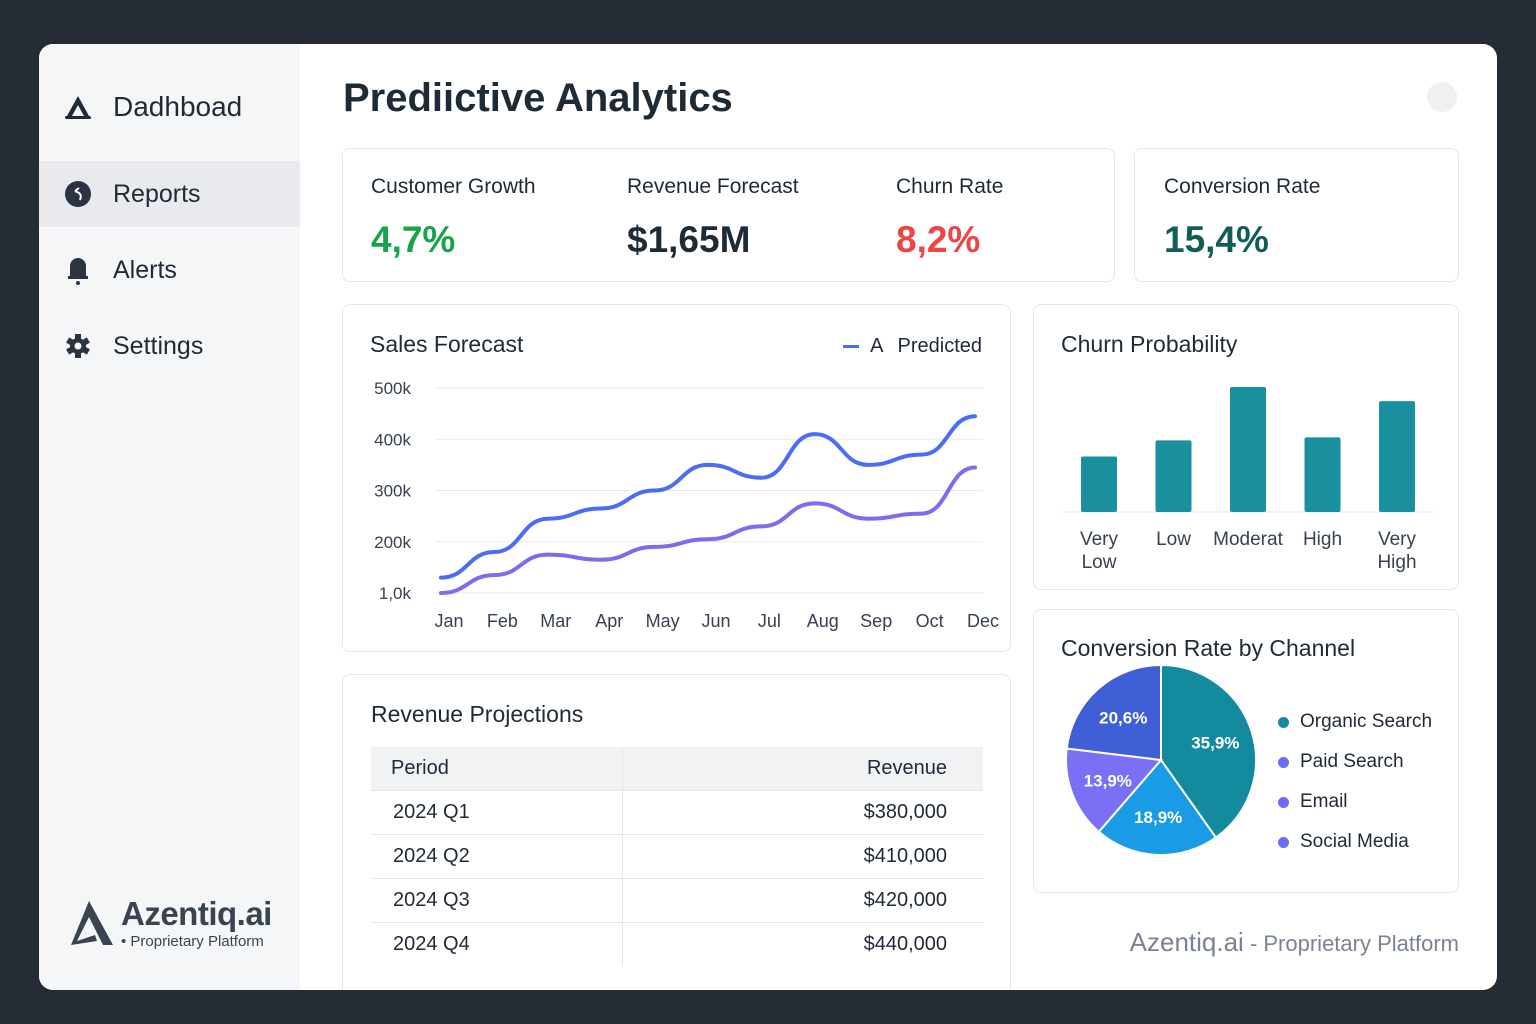 The width and height of the screenshot is (1536, 1024). What do you see at coordinates (802, 811) in the screenshot?
I see `revenue-cell: $380,000` at bounding box center [802, 811].